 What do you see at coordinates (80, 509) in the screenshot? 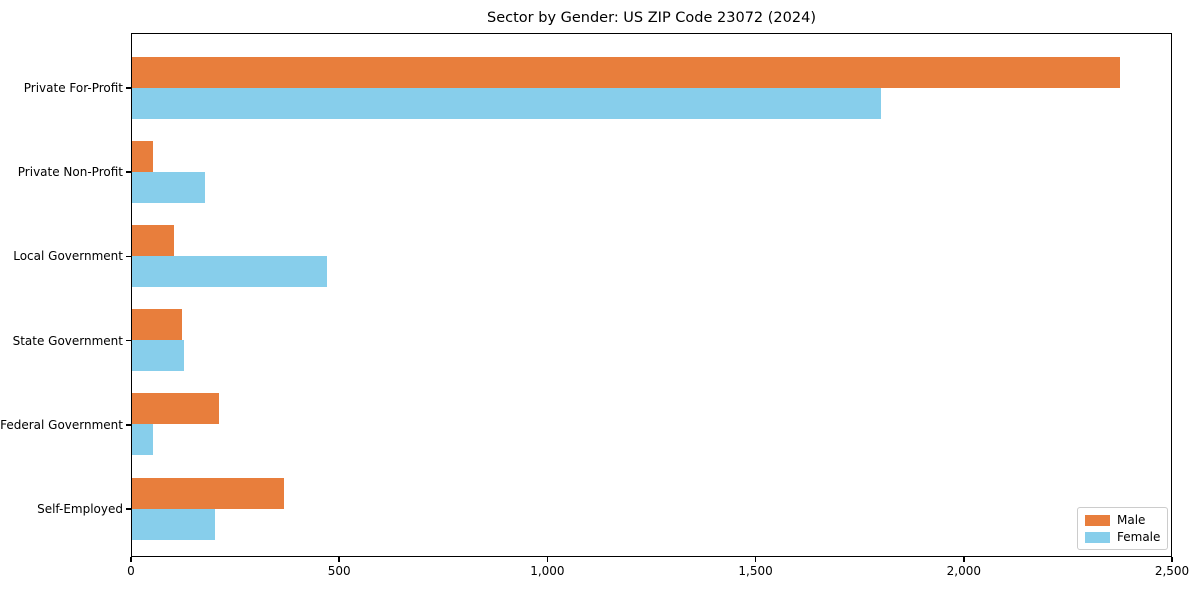
I see `y-tick-label-self-employed: Self-Employed` at bounding box center [80, 509].